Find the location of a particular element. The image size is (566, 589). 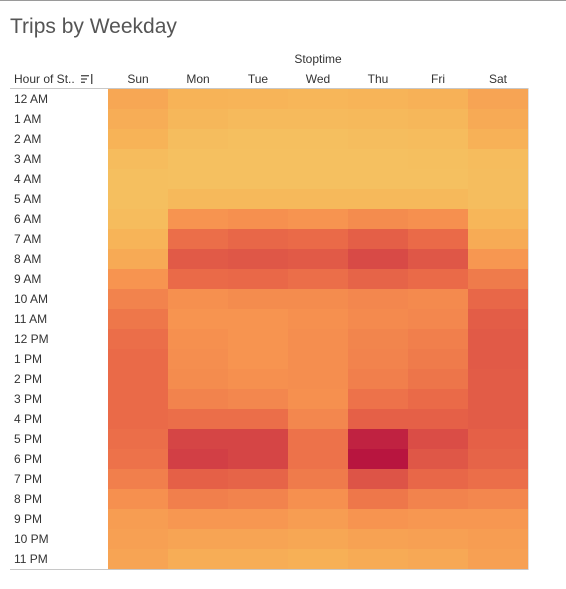

heatmap-cell-tue-2pm is located at coordinates (258, 379).